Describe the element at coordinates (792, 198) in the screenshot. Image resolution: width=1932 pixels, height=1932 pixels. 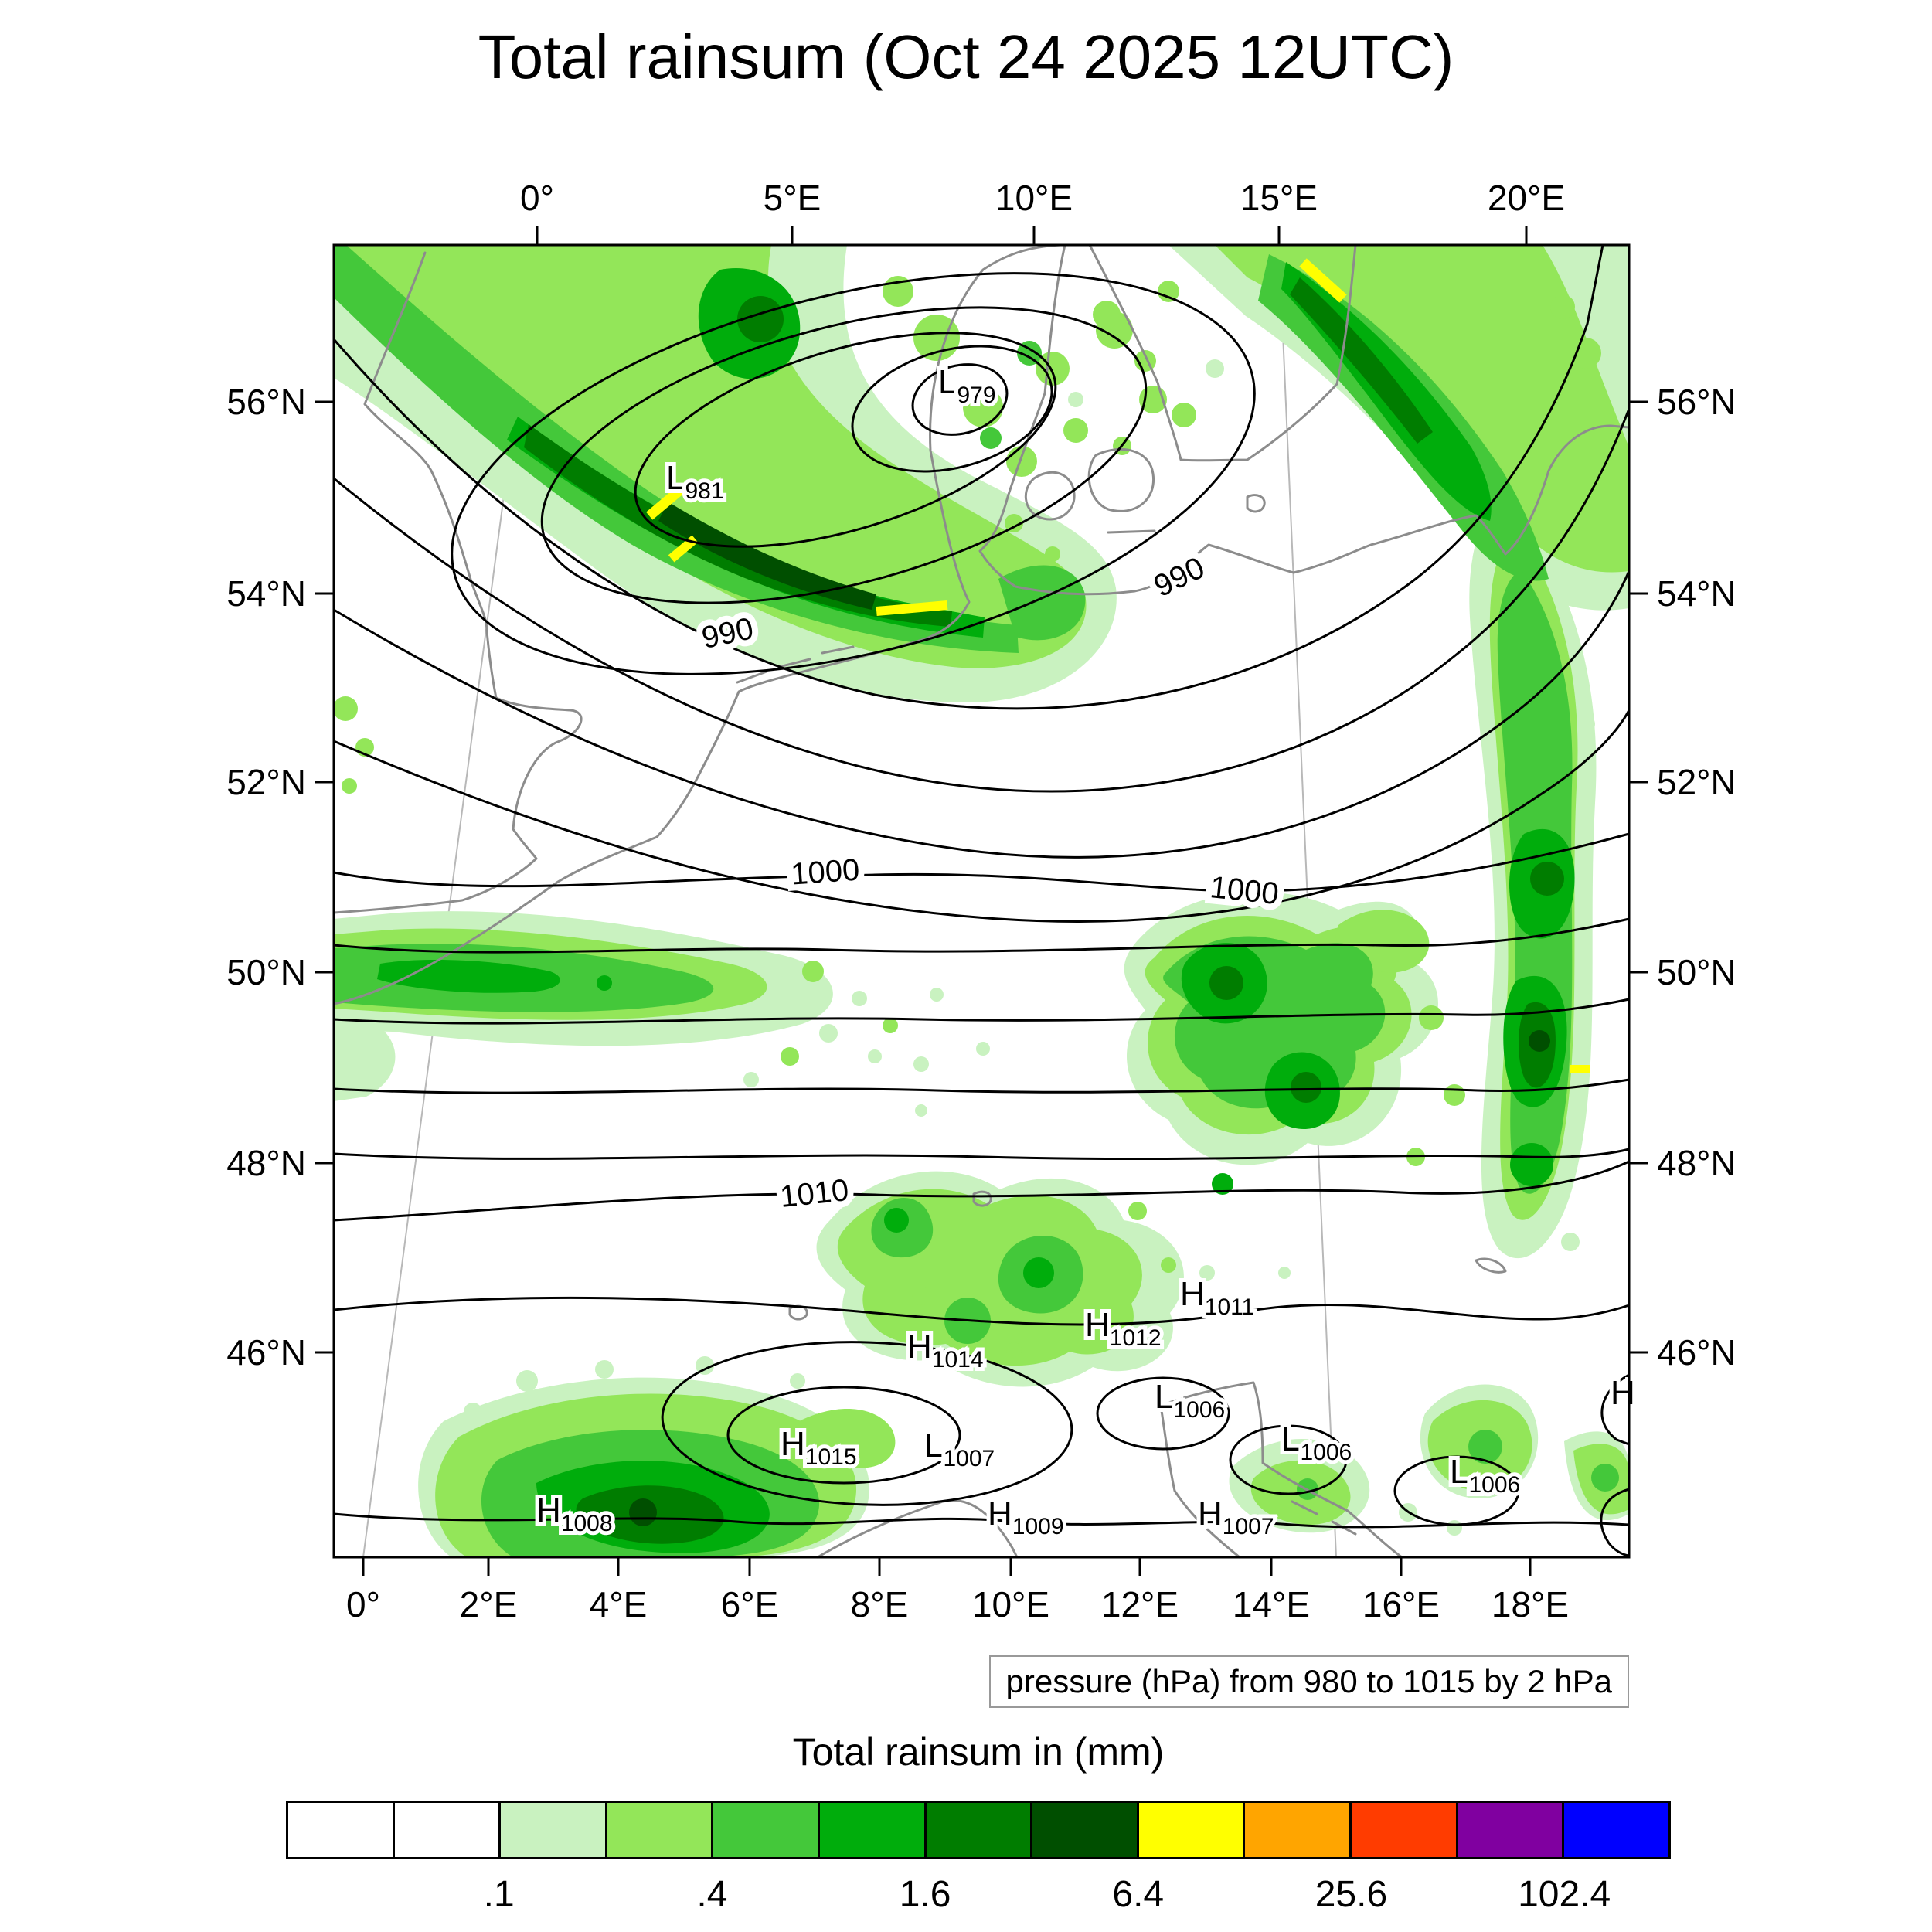
I see `top-axis-label: 5°E` at that location.